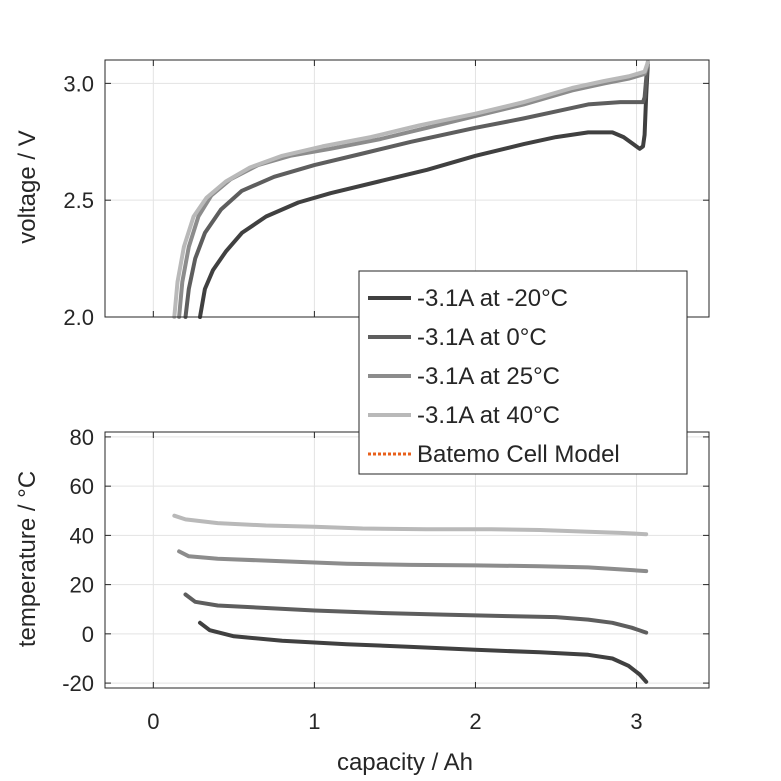 This screenshot has height=781, width=781. What do you see at coordinates (27, 559) in the screenshot?
I see `temperature-axis-label: temperature / °C` at bounding box center [27, 559].